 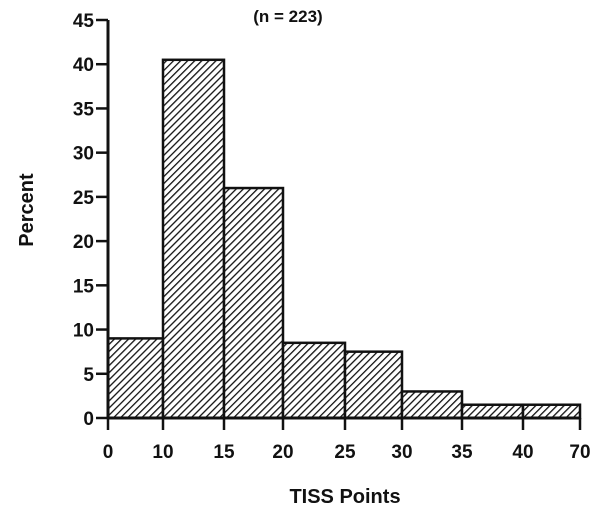 I want to click on y-tick-label: 30, so click(x=83, y=154).